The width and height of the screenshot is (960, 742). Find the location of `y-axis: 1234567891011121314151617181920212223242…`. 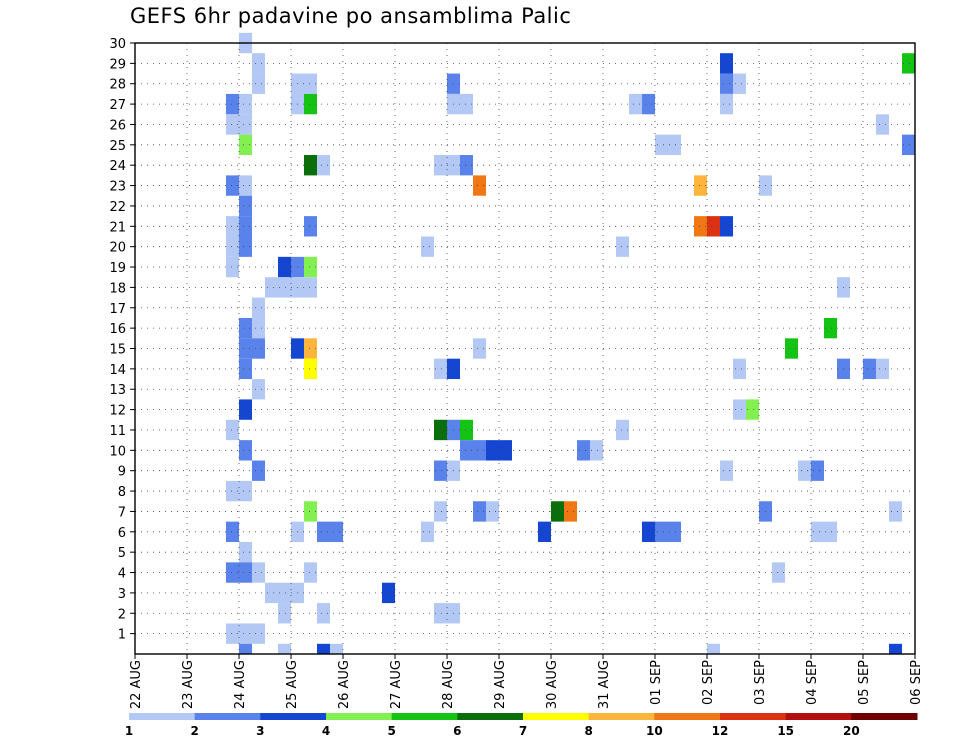

y-axis: 1234567891011121314151617181920212223242… is located at coordinates (122, 340).